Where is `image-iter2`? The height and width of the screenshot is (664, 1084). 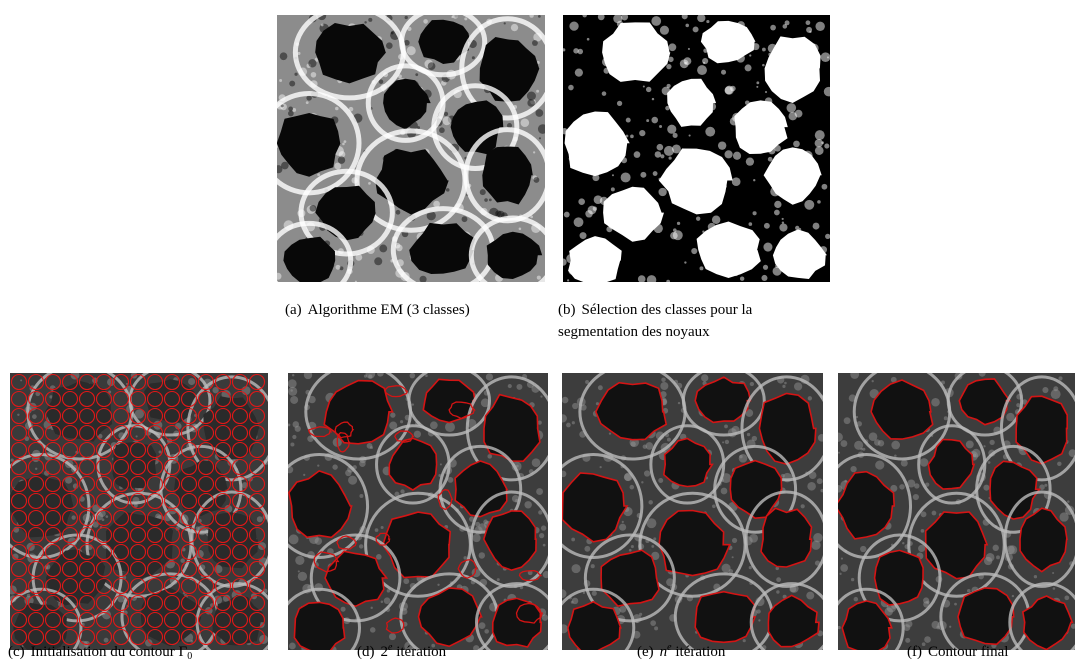 image-iter2 is located at coordinates (418, 511).